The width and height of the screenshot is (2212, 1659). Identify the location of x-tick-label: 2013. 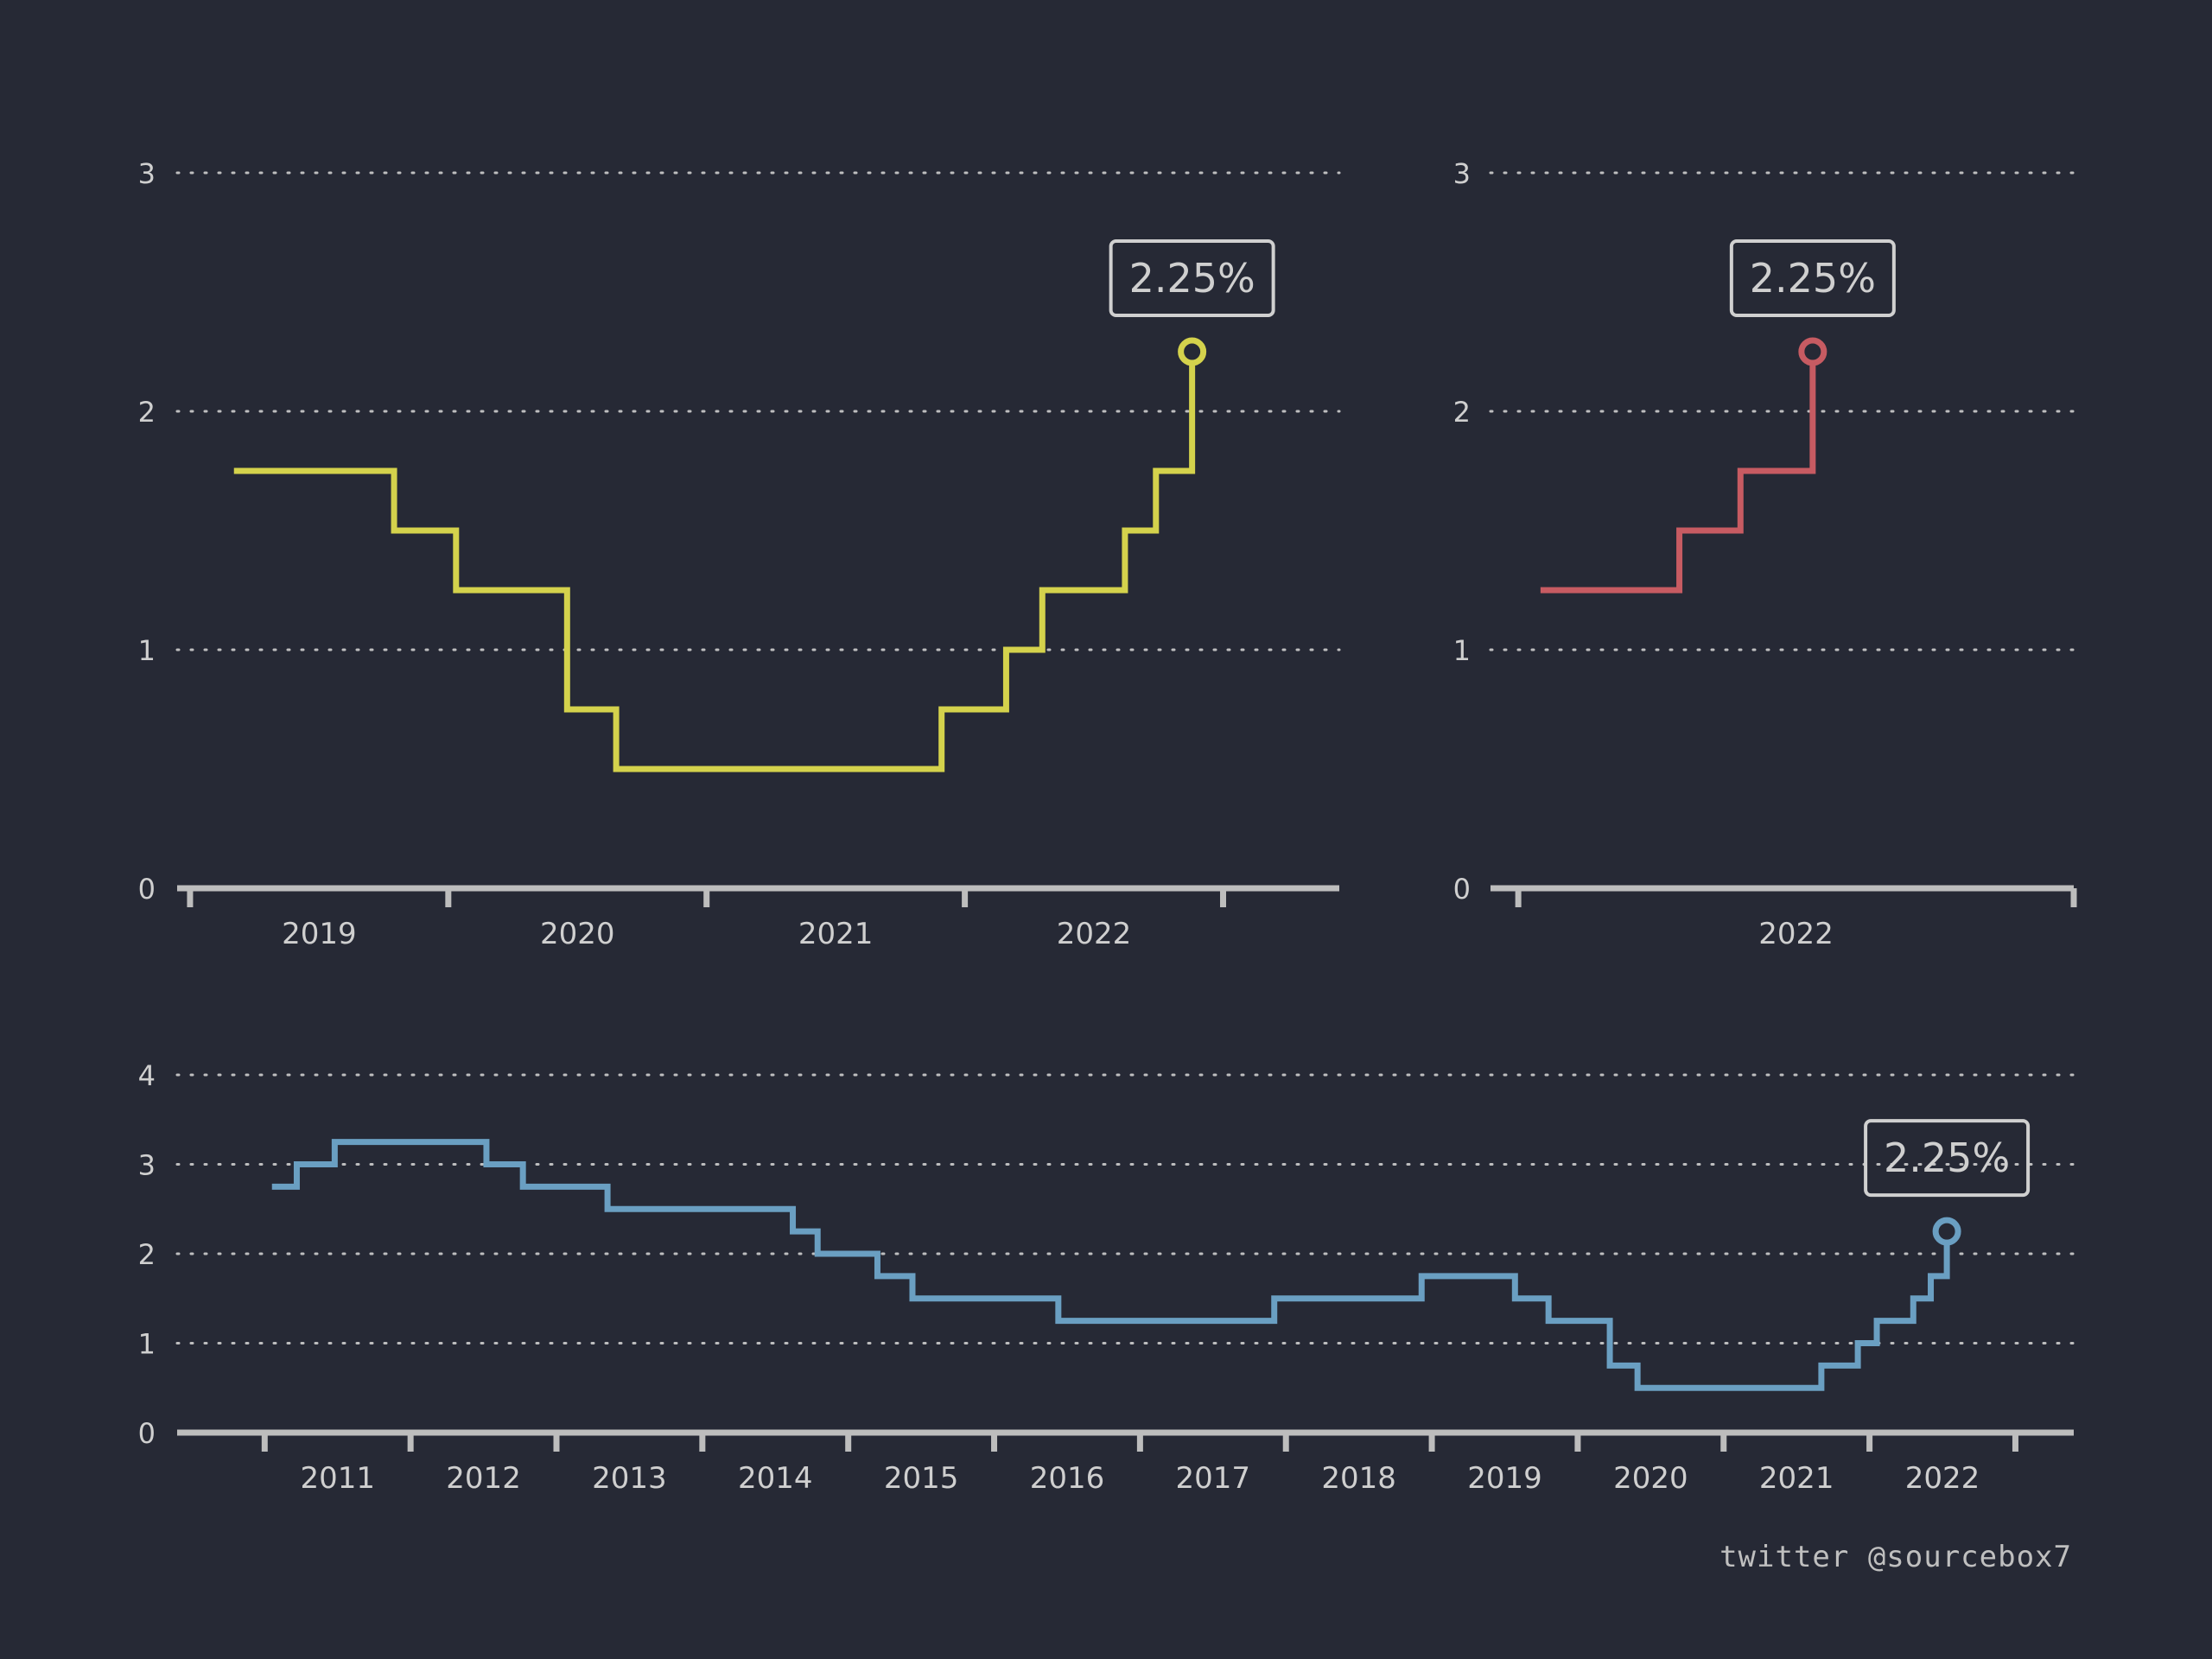
(629, 1478).